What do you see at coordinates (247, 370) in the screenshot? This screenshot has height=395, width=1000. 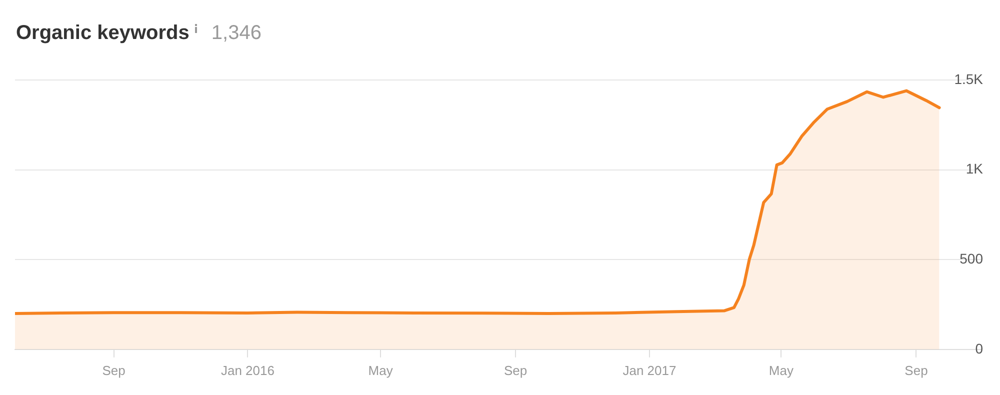 I see `x-tick-label: Jan 2016` at bounding box center [247, 370].